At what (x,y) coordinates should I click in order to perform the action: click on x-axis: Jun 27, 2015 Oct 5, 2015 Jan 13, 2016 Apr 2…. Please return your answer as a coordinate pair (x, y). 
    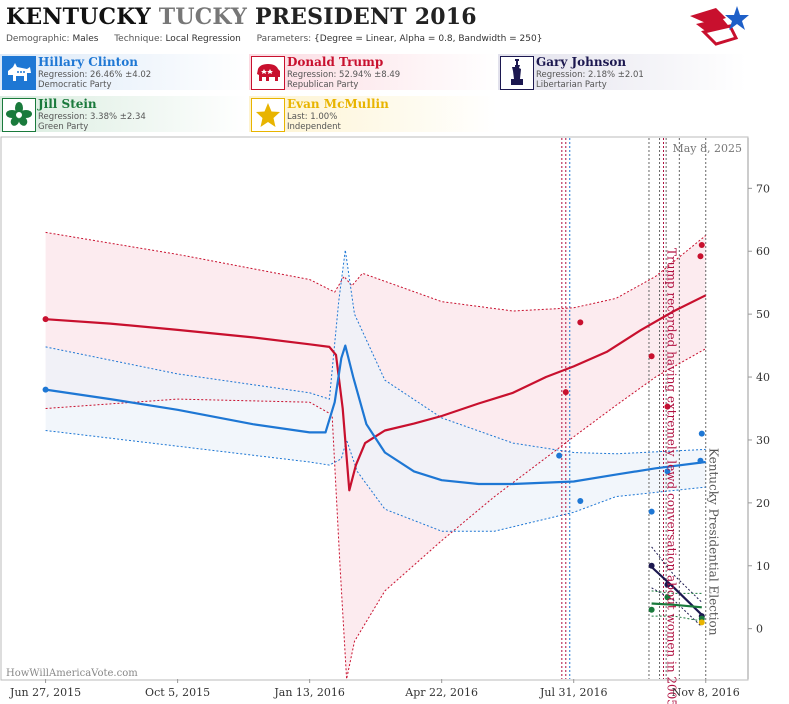
    Looking at the image, I should click on (374, 689).